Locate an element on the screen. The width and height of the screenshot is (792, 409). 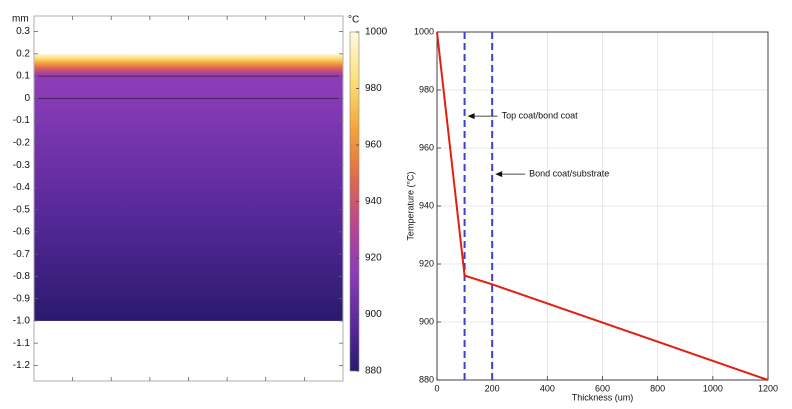
y-axis-label: Temperature (°C) is located at coordinates (410, 205).